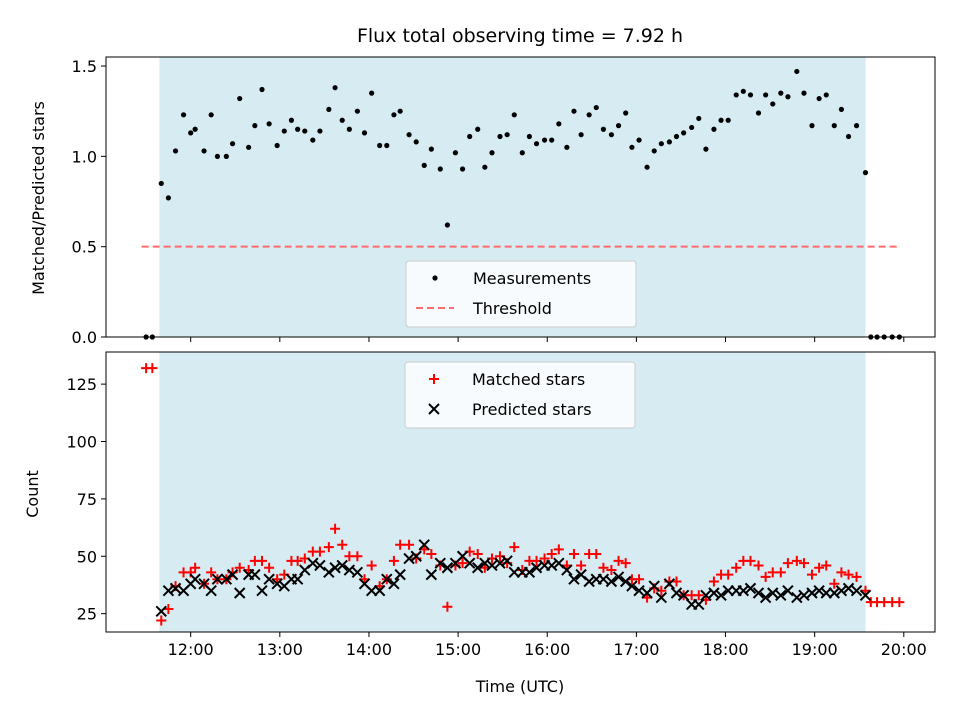 The height and width of the screenshot is (720, 960). What do you see at coordinates (725, 649) in the screenshot?
I see `x-tick-label: 18:00` at bounding box center [725, 649].